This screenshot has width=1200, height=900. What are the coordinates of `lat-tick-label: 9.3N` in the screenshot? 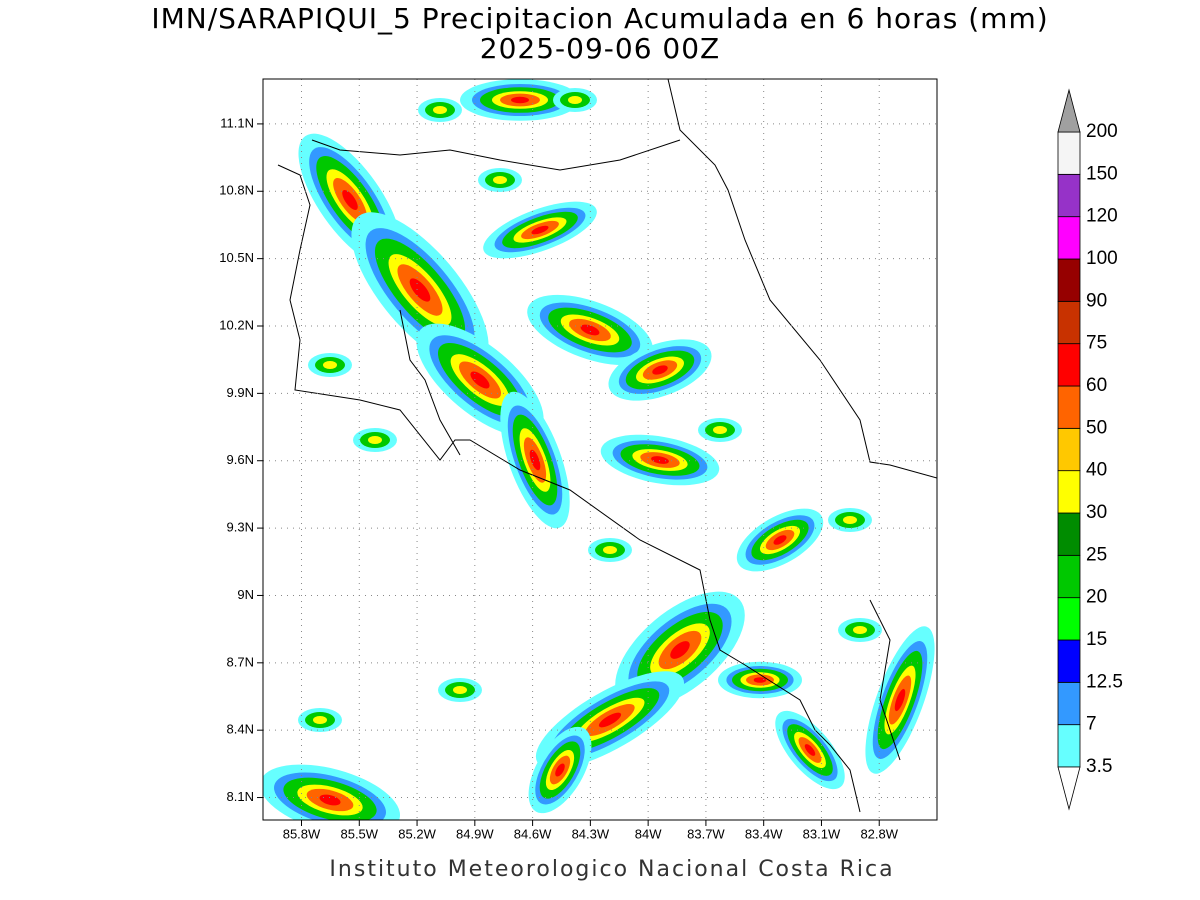 It's located at (240, 527).